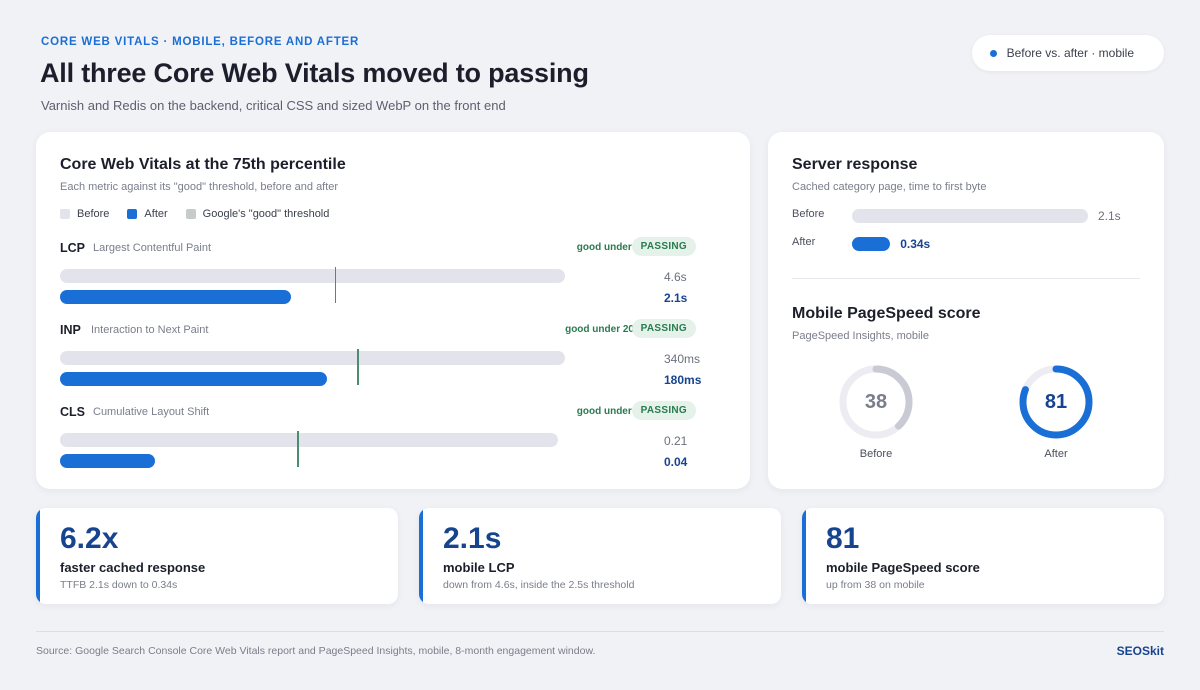  Describe the element at coordinates (676, 298) in the screenshot. I see `value-after: 2.1s` at that location.